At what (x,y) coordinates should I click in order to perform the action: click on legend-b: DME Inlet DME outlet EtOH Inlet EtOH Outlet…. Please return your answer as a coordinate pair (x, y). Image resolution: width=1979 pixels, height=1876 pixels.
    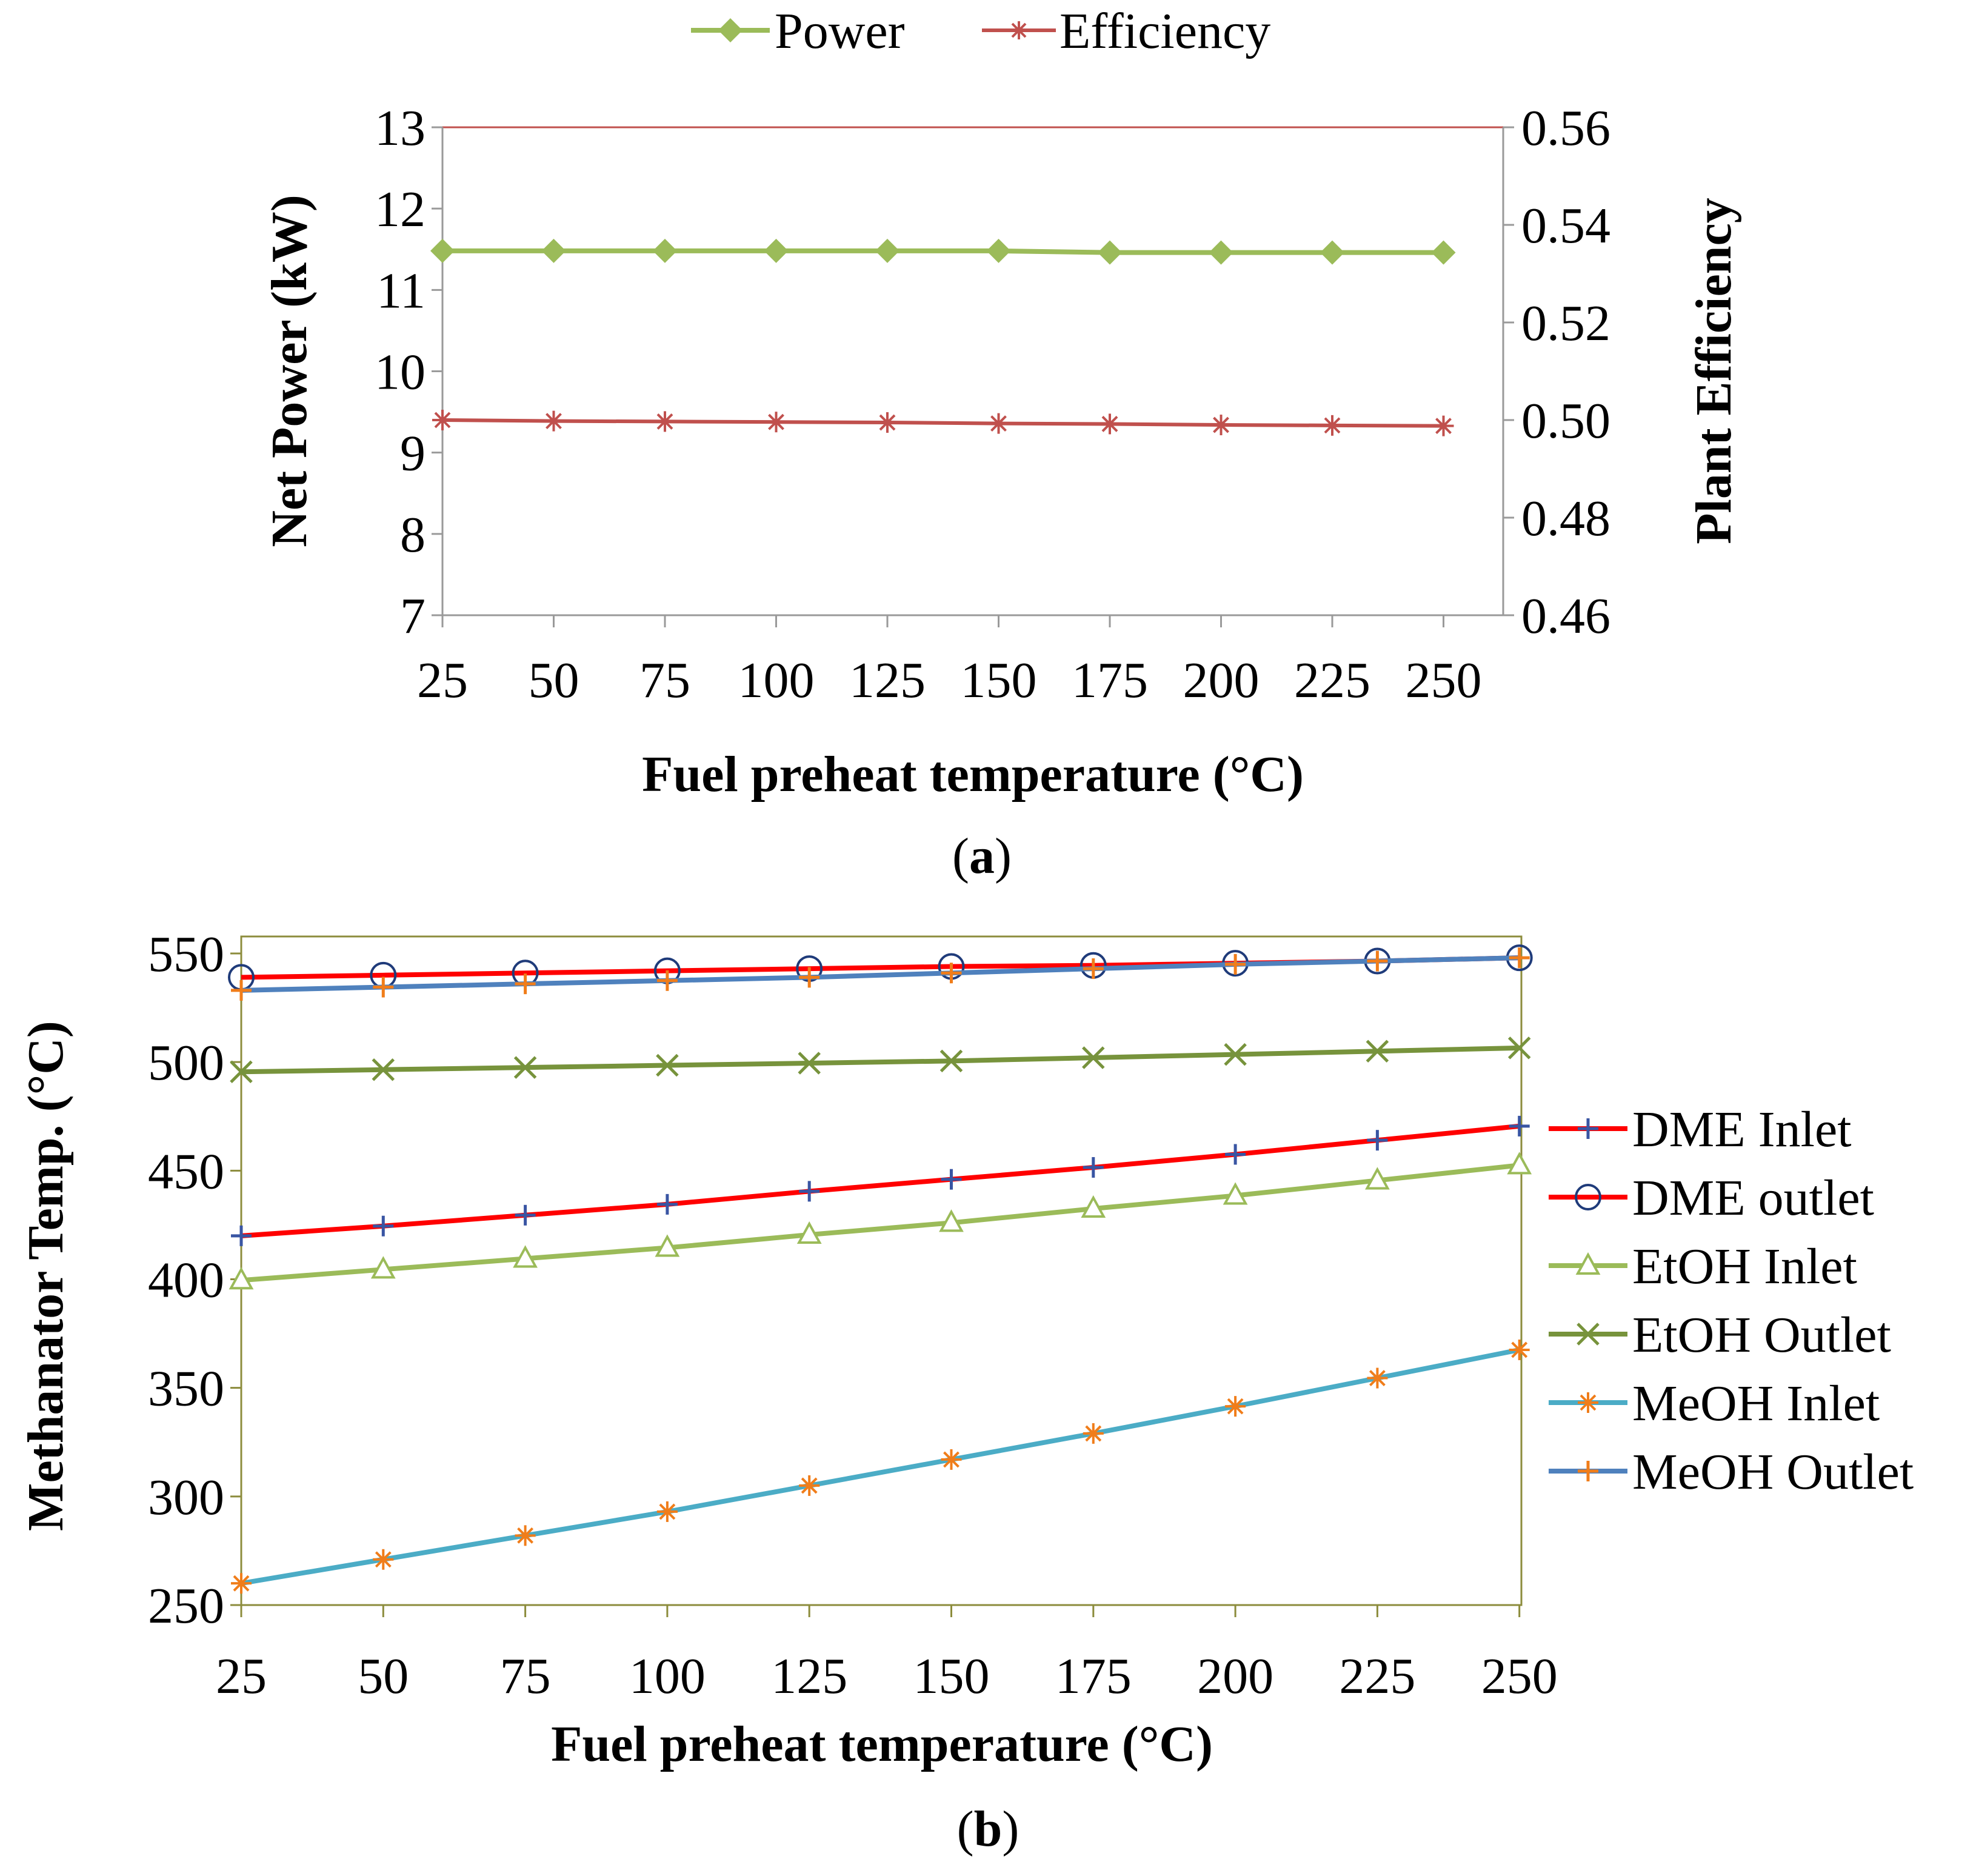
    Looking at the image, I should click on (1731, 1300).